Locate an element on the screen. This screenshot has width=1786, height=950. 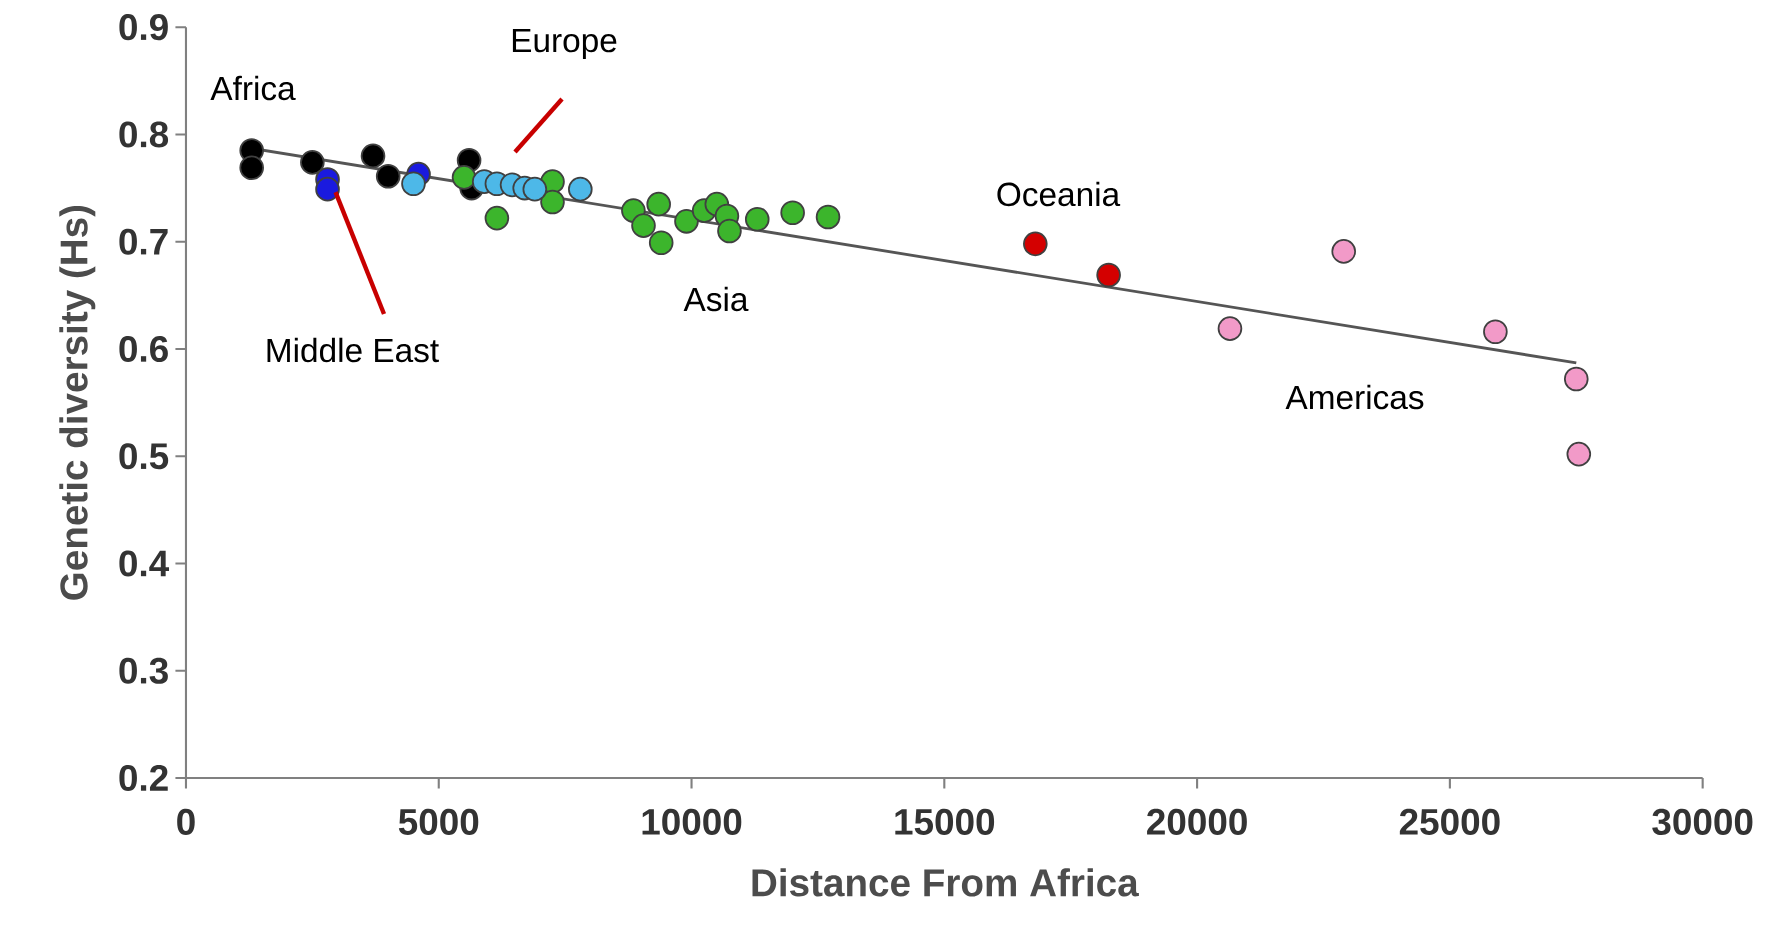
x-tick-label: 0 is located at coordinates (186, 821).